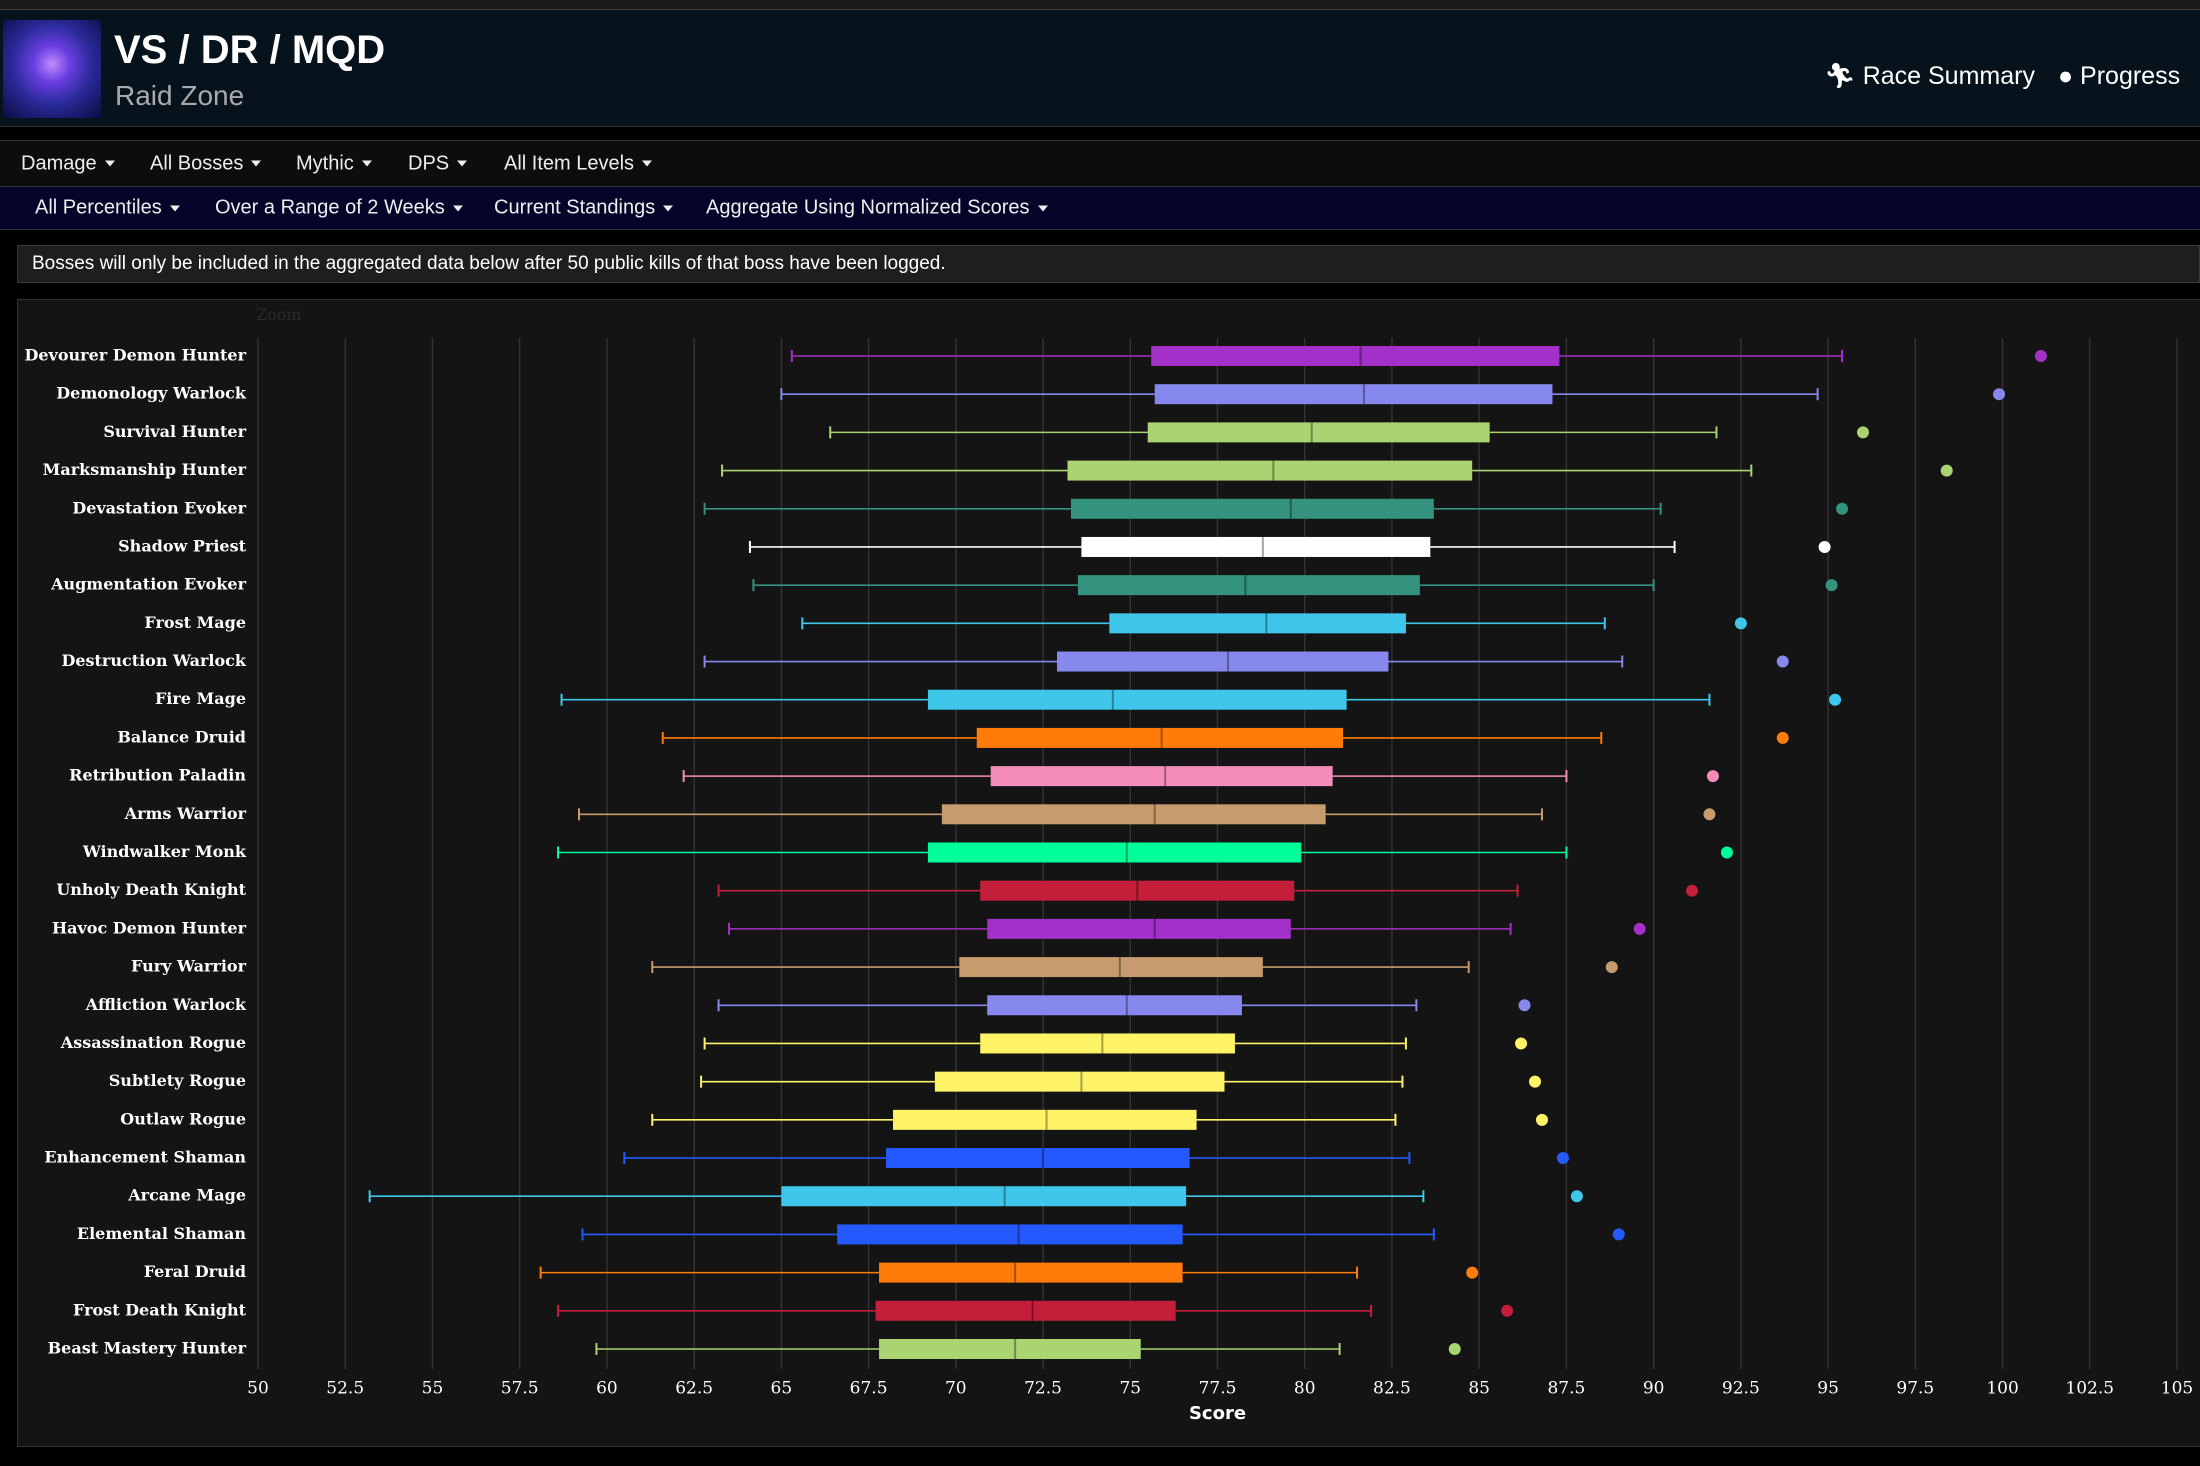  Describe the element at coordinates (145, 1157) in the screenshot. I see `category-label: Enhancement Shaman` at that location.